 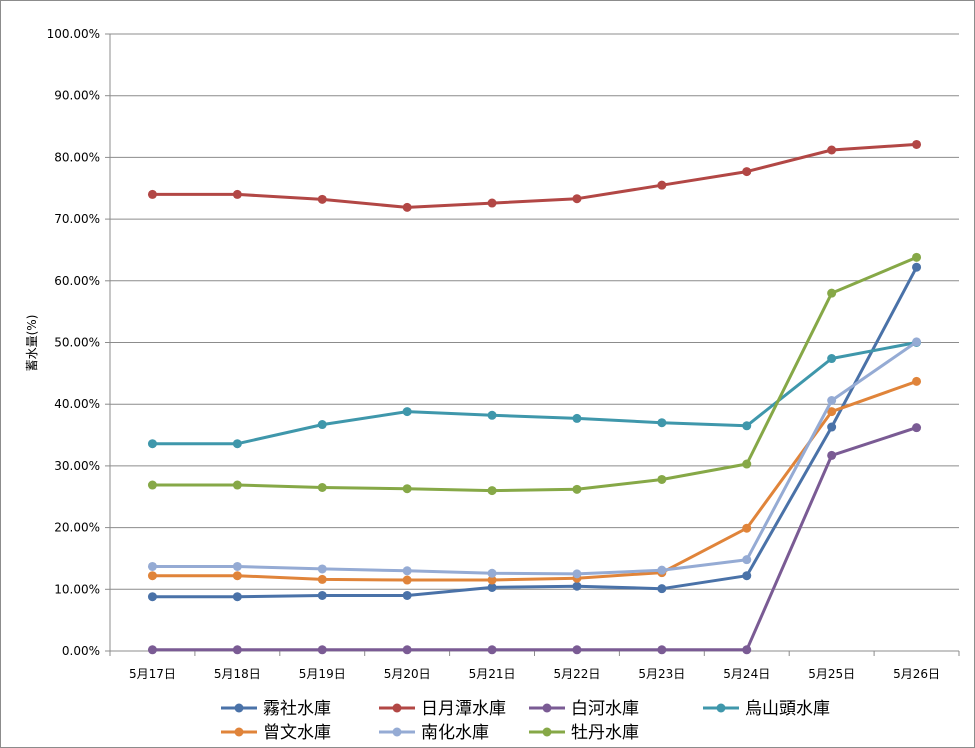 I want to click on series-日月潭水庫, so click(x=534, y=175).